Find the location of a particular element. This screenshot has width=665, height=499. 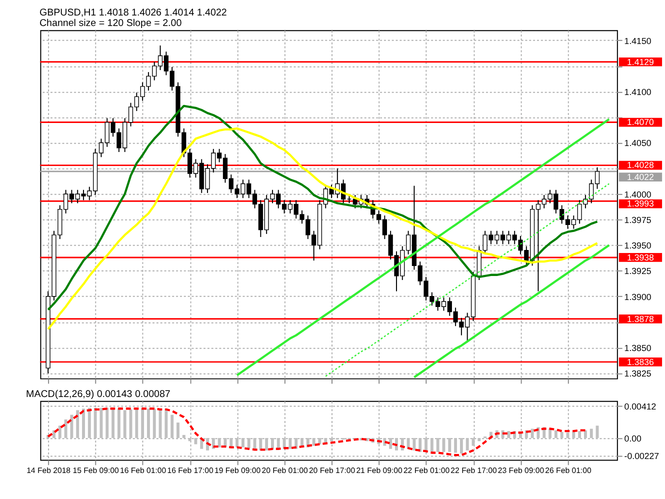

chart-title: GBPUSD,H1 1.4018 1.4026 1.4014 1.4022 is located at coordinates (133, 12).